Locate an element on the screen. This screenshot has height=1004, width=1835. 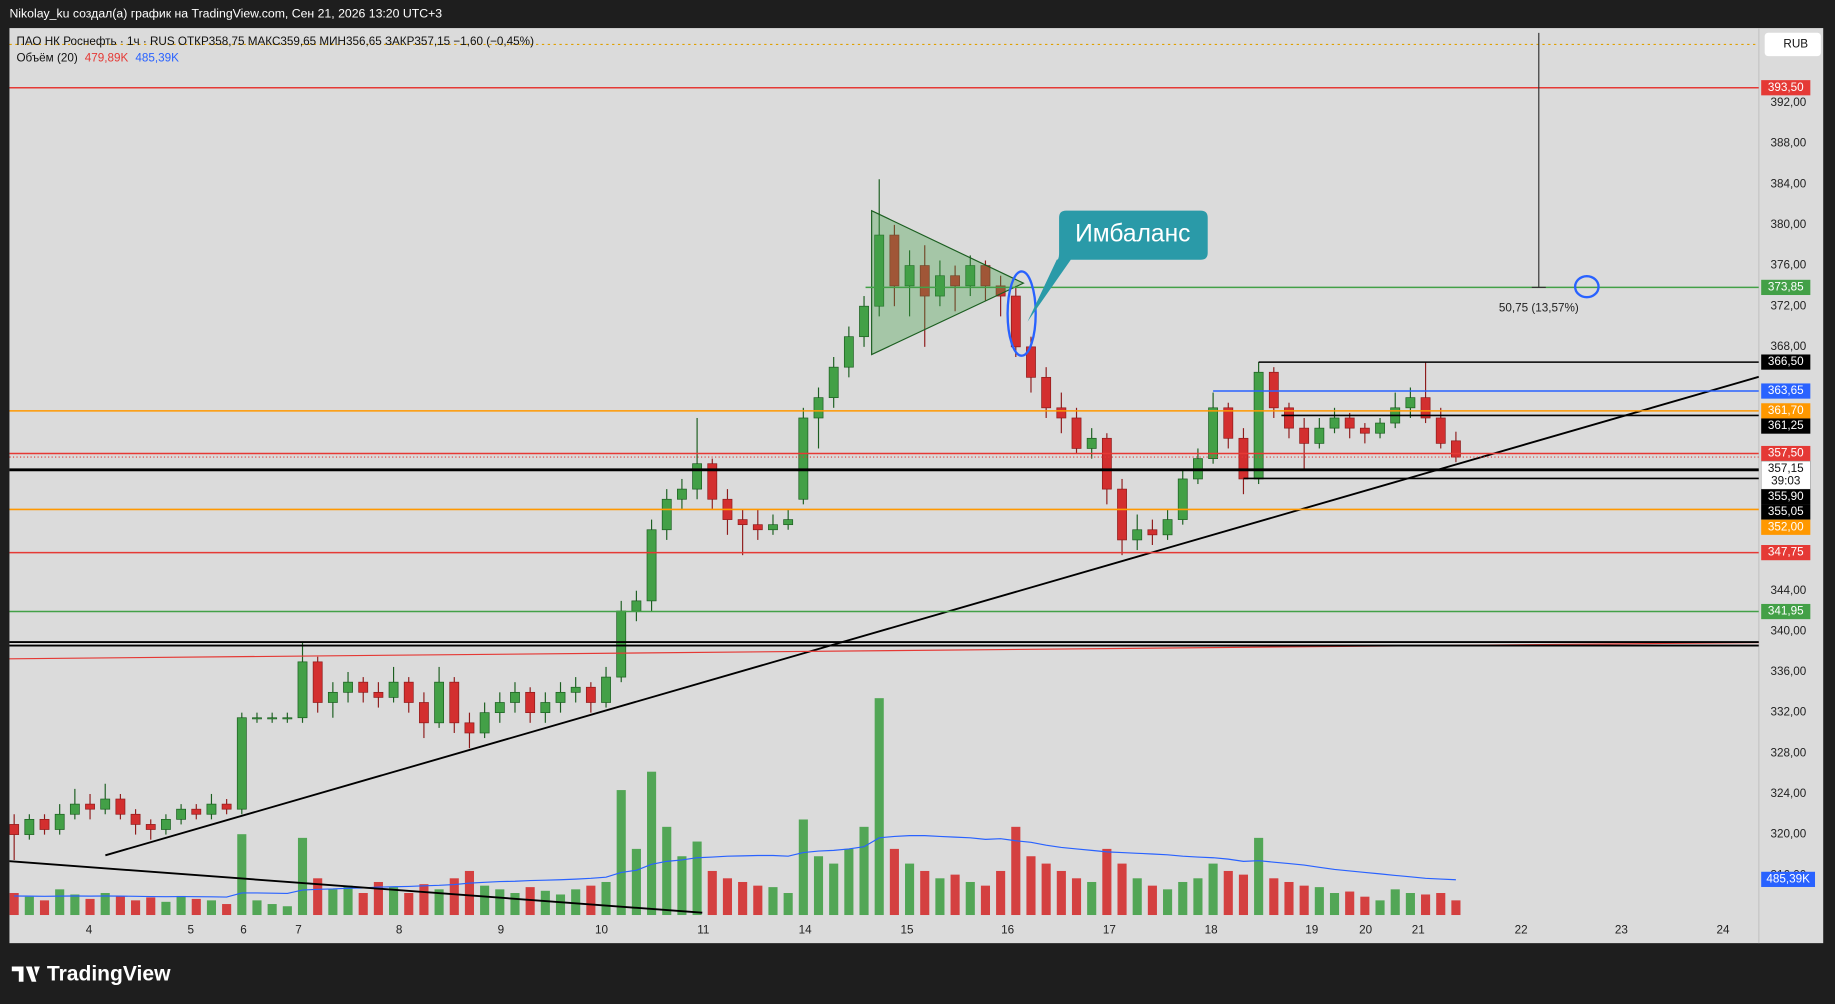
overlay: Имбаланс 50,75 (13,57%) is located at coordinates (1303, 283).